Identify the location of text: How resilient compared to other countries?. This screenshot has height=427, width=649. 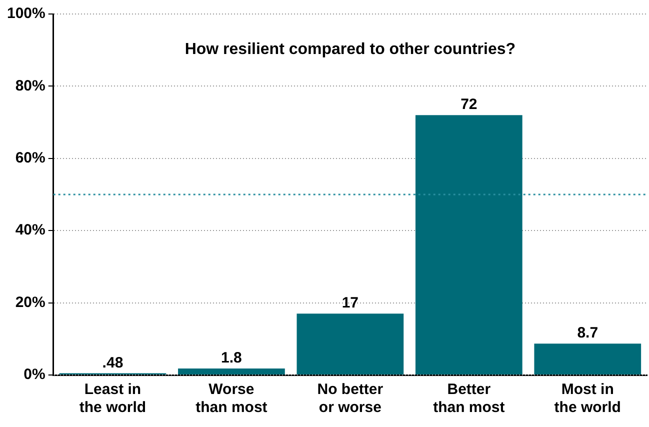
(350, 49).